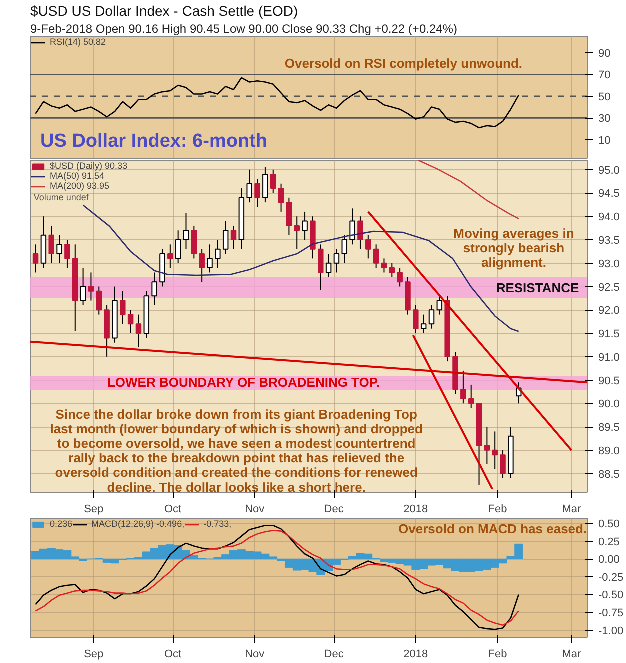 The image size is (626, 663). Describe the element at coordinates (604, 97) in the screenshot. I see `y-tick-label: 50` at that location.